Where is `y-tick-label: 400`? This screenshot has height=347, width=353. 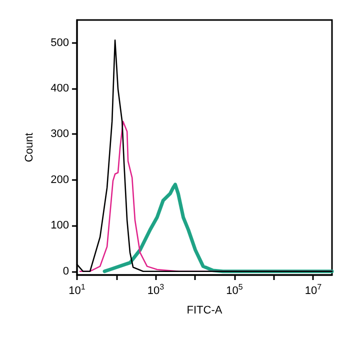
y-tick-label: 400 is located at coordinates (59, 88).